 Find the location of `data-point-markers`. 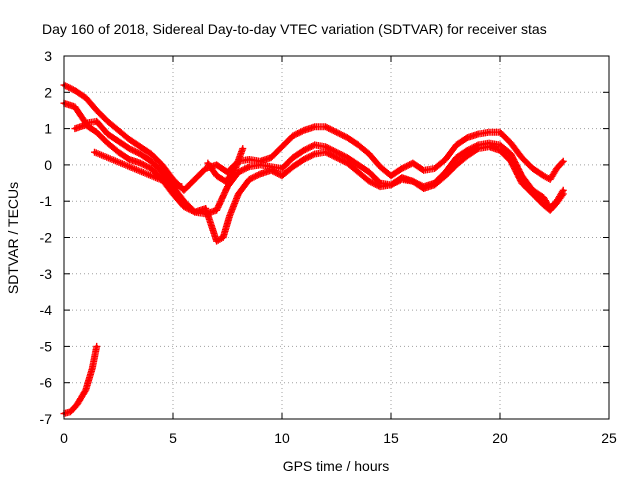

data-point-markers is located at coordinates (225, 165).